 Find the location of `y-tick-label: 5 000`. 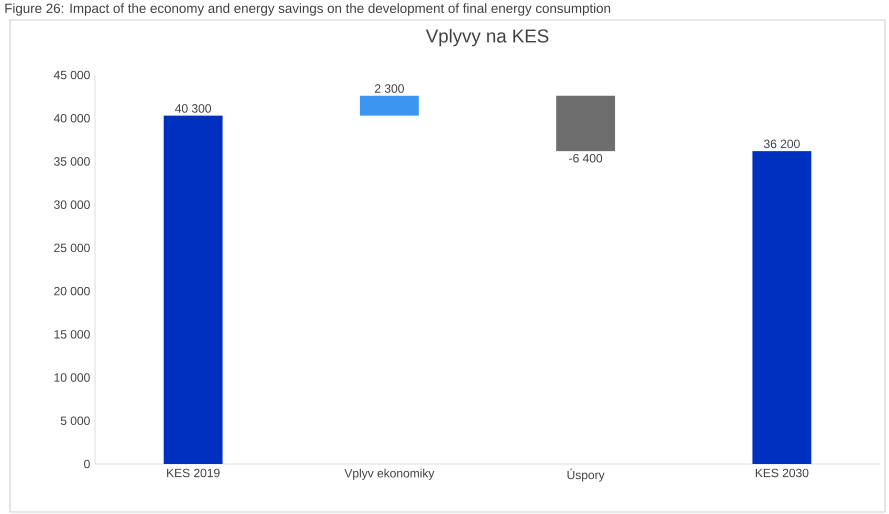

y-tick-label: 5 000 is located at coordinates (75, 421).